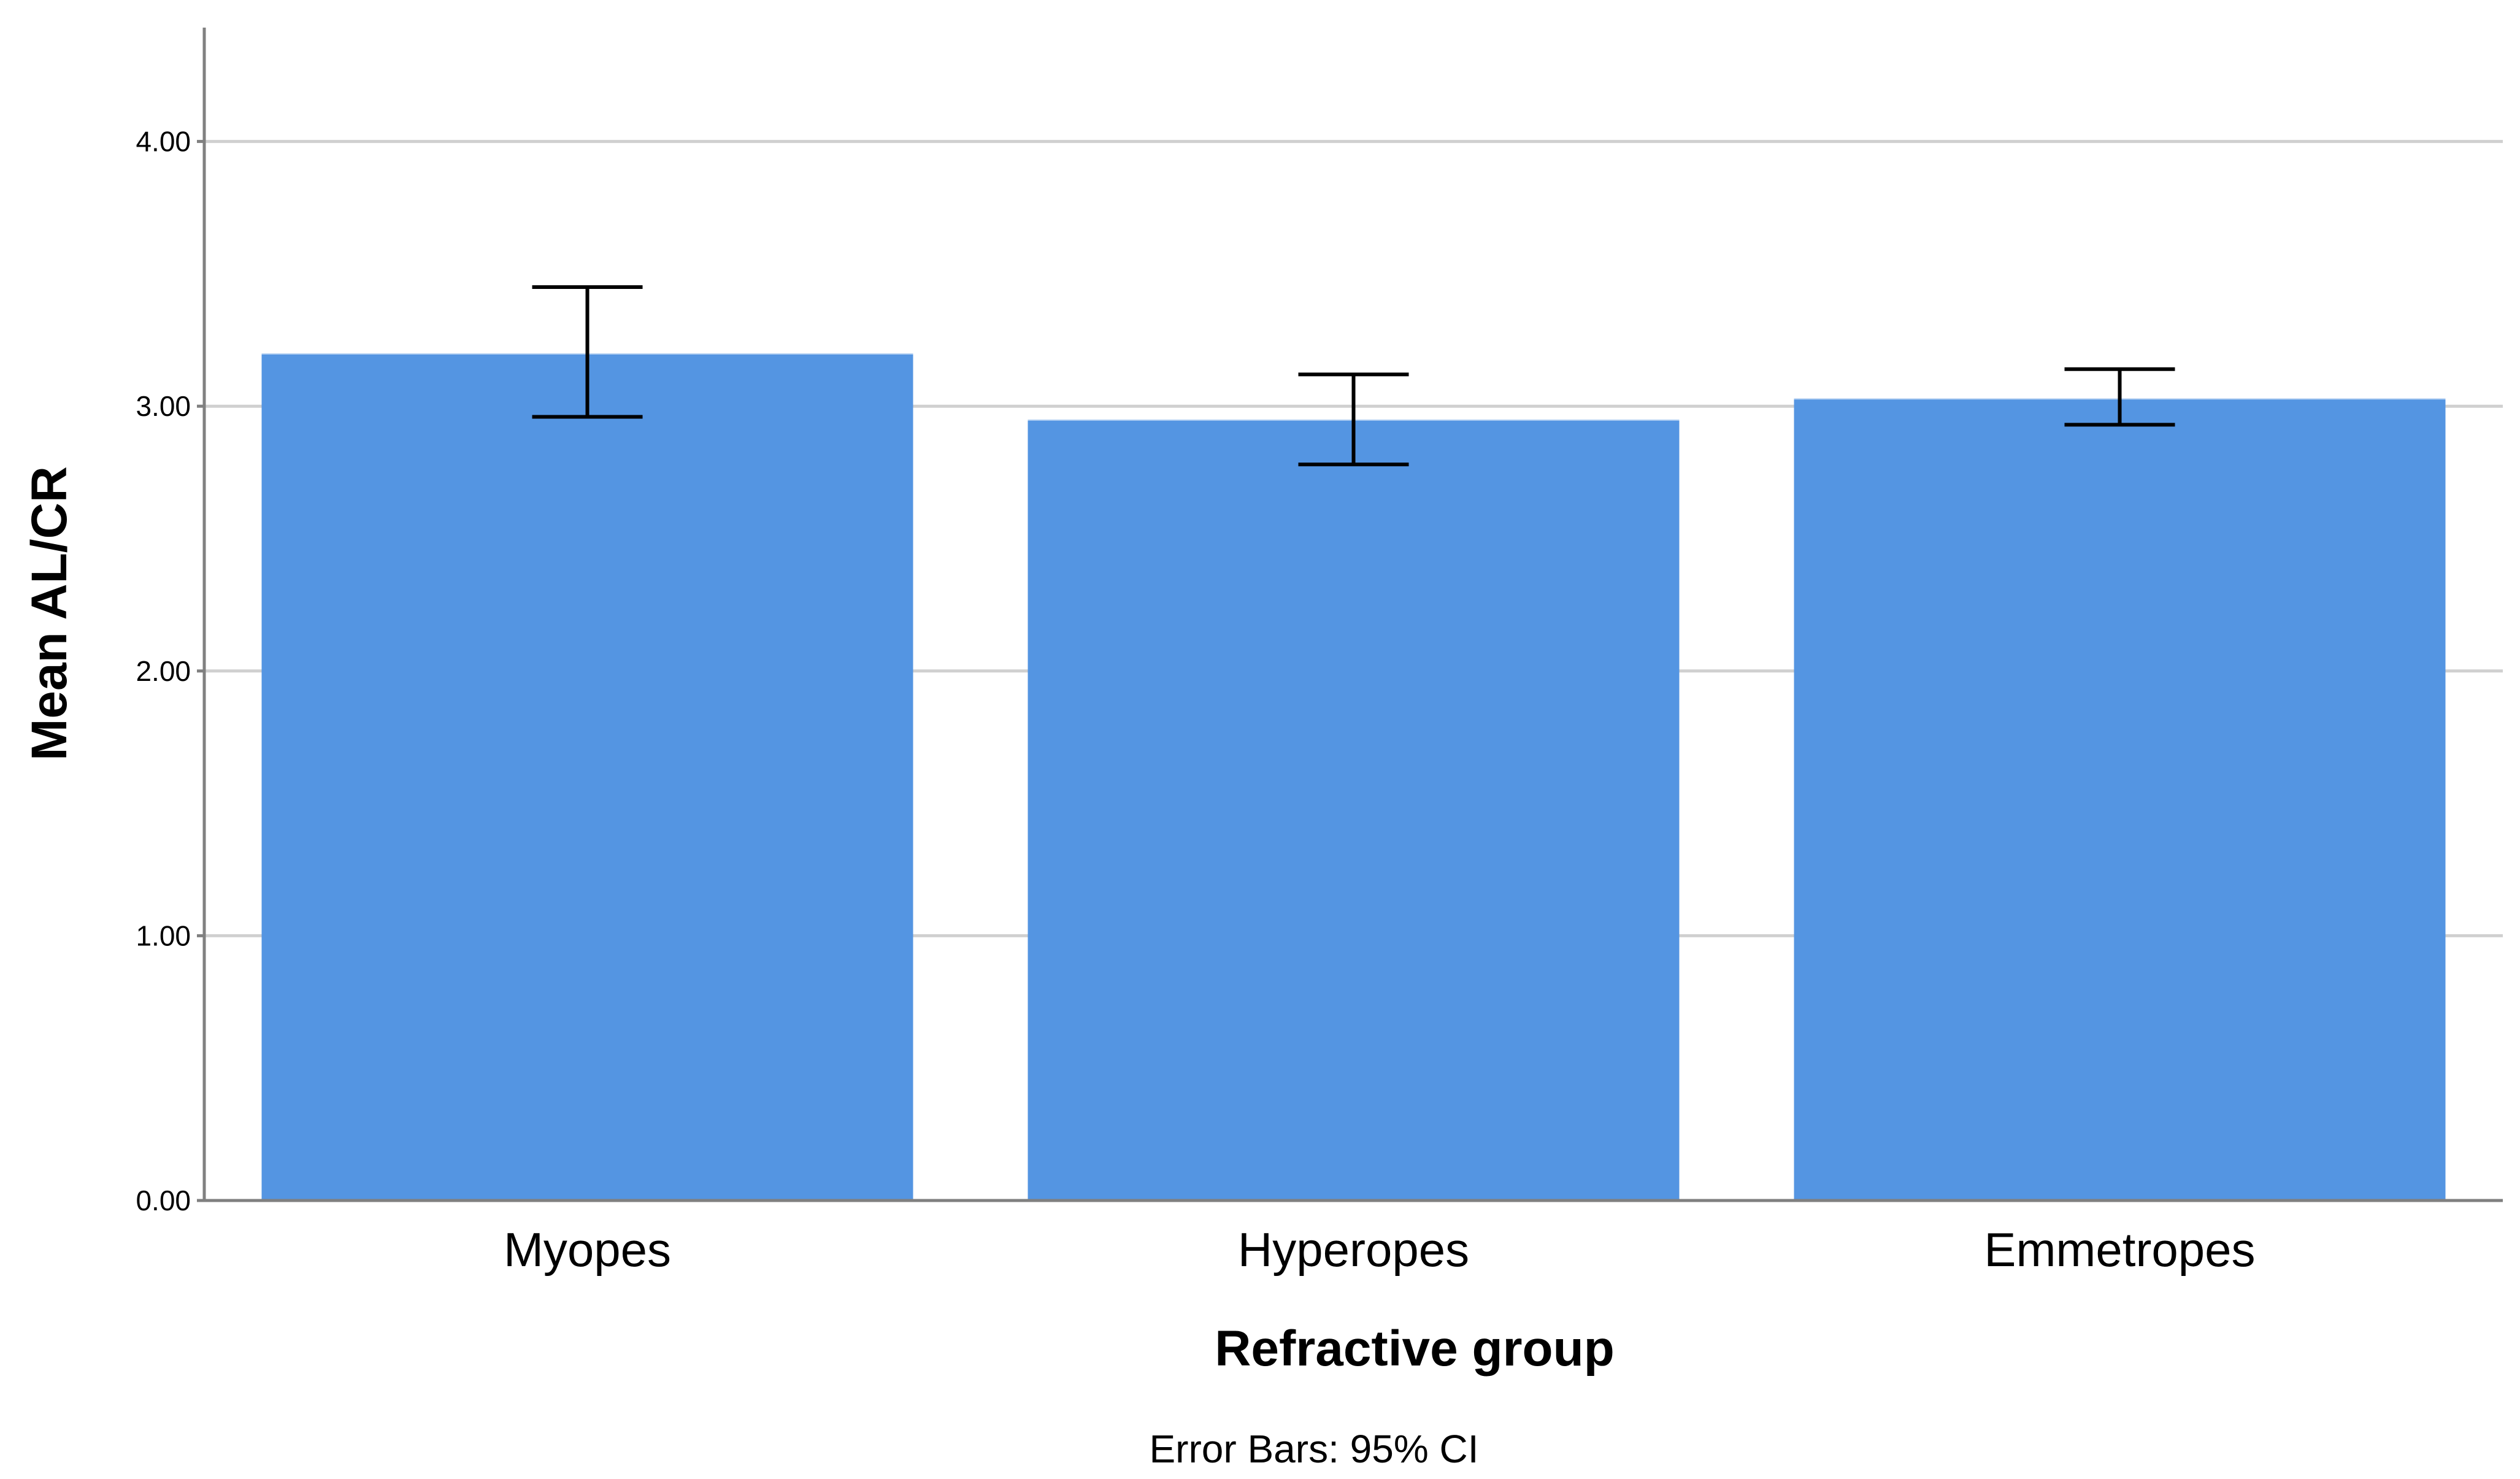 The height and width of the screenshot is (1479, 2520). I want to click on category-labels: Myopes Hyperopes Emmetropes, so click(1380, 1250).